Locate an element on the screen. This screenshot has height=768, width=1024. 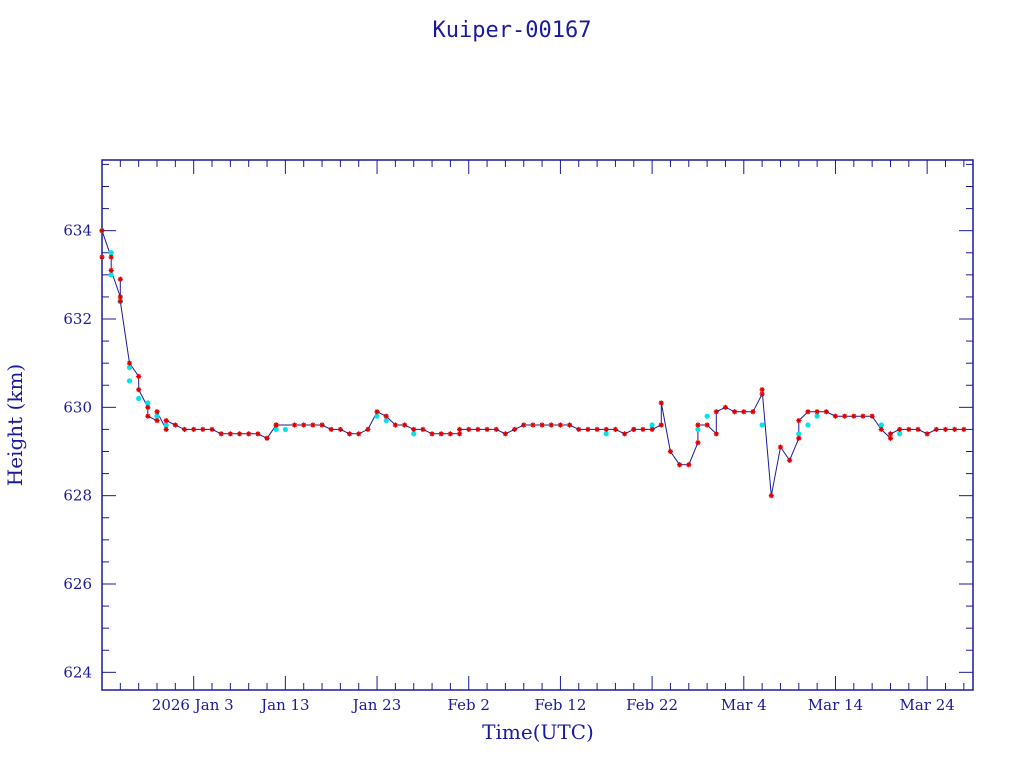
y-tick-label: 624 is located at coordinates (77, 672).